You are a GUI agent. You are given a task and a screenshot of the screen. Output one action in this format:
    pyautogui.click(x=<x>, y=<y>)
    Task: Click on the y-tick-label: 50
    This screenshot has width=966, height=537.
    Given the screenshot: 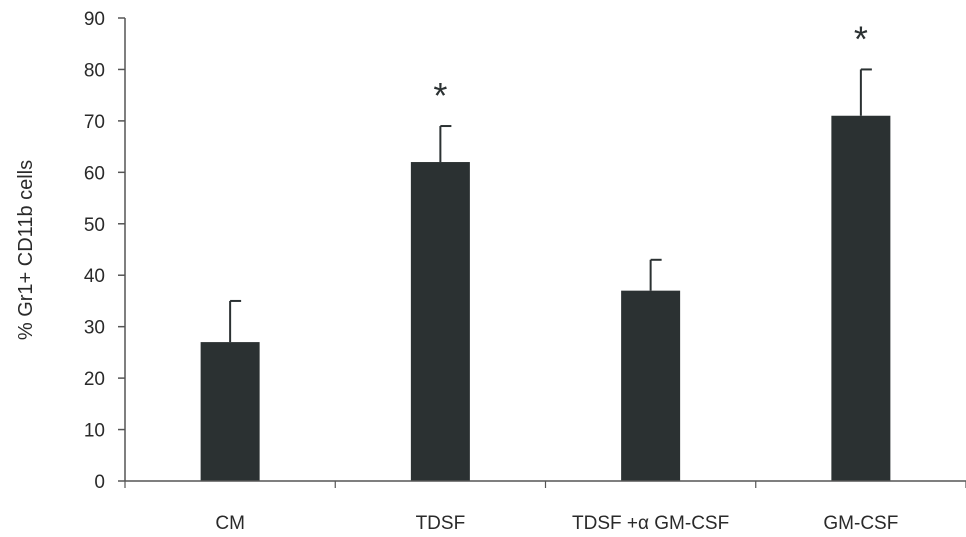 What is the action you would take?
    pyautogui.click(x=94, y=225)
    